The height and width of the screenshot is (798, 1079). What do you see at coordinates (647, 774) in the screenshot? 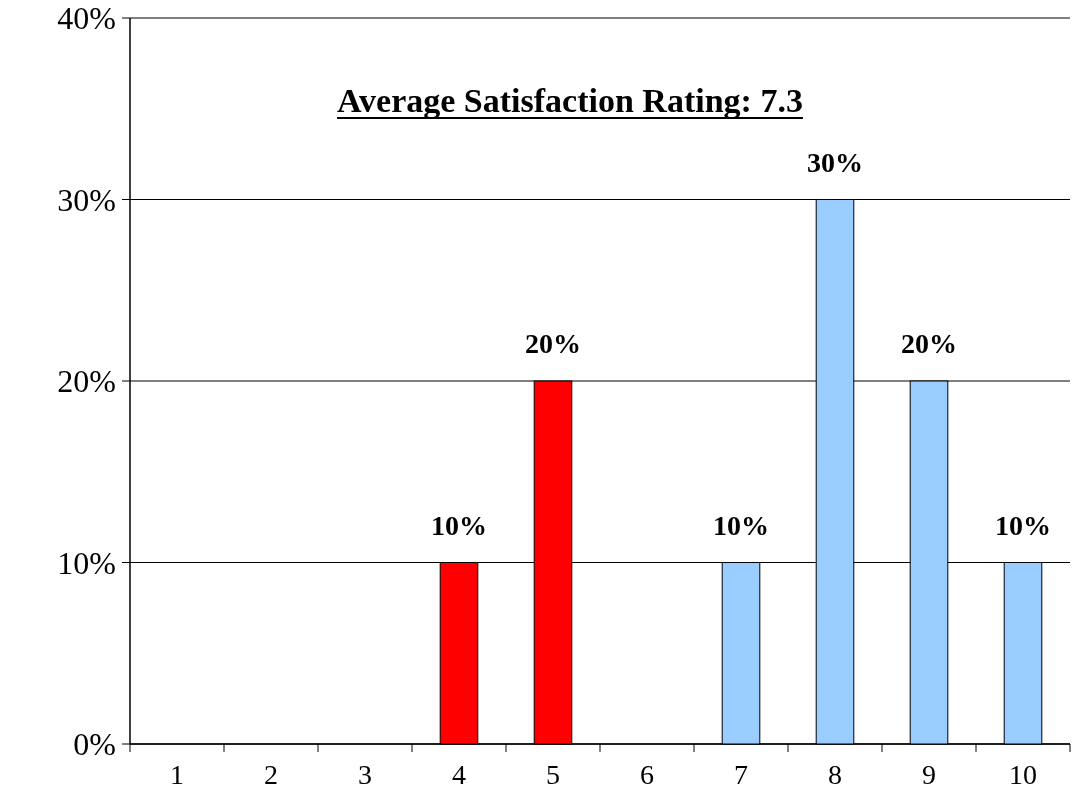
I see `x-tick-label: 6` at bounding box center [647, 774].